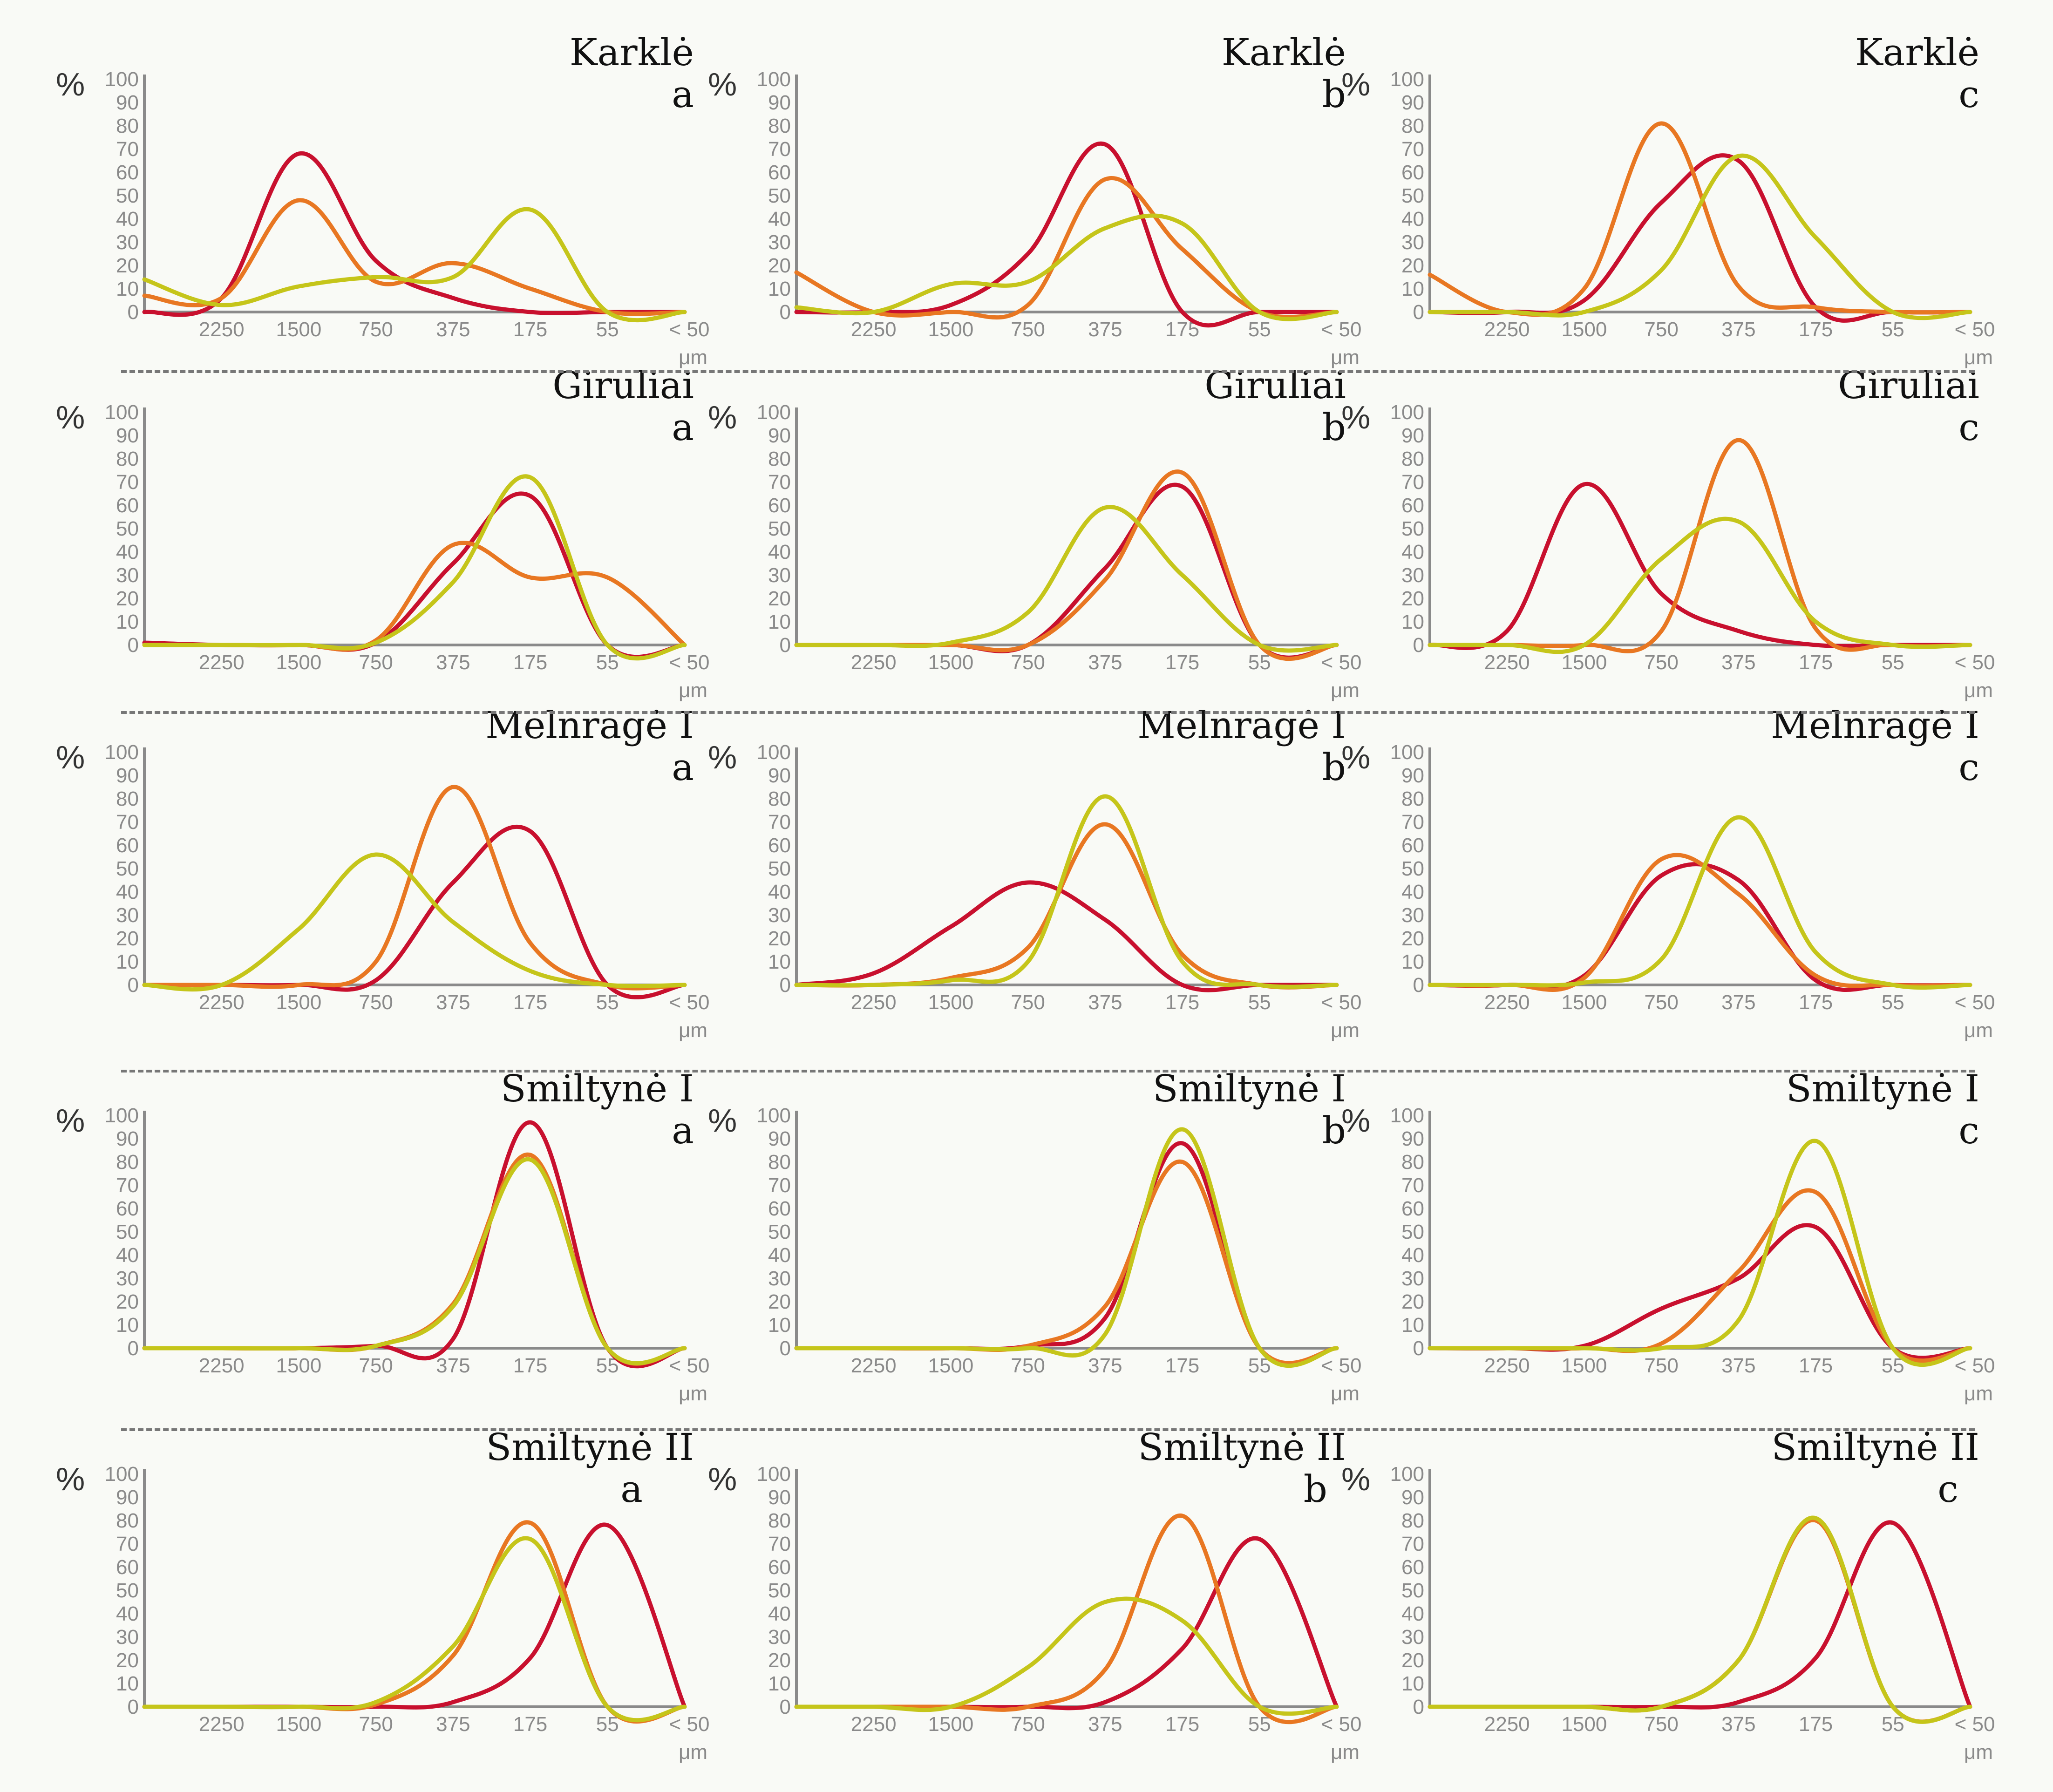  I want to click on panel-title: Melnragė I, so click(1875, 725).